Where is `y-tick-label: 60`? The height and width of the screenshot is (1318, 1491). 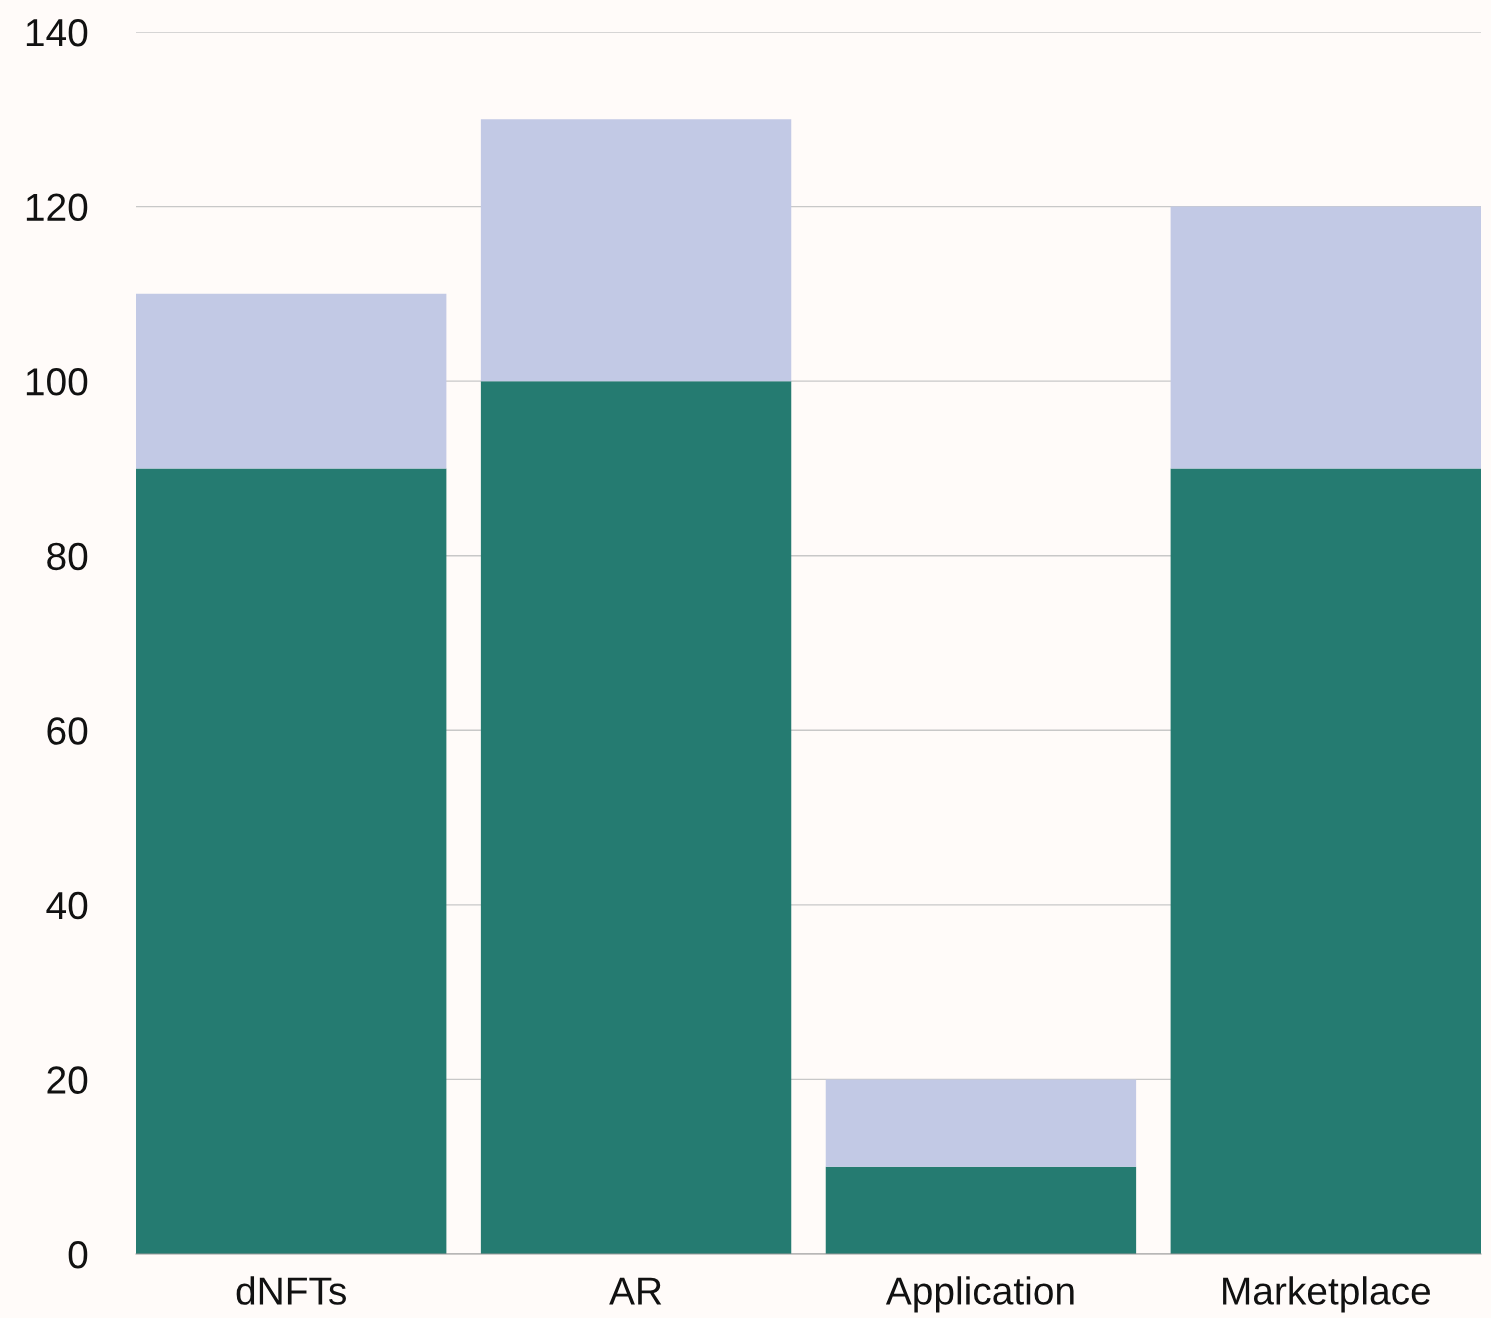
y-tick-label: 60 is located at coordinates (67, 731).